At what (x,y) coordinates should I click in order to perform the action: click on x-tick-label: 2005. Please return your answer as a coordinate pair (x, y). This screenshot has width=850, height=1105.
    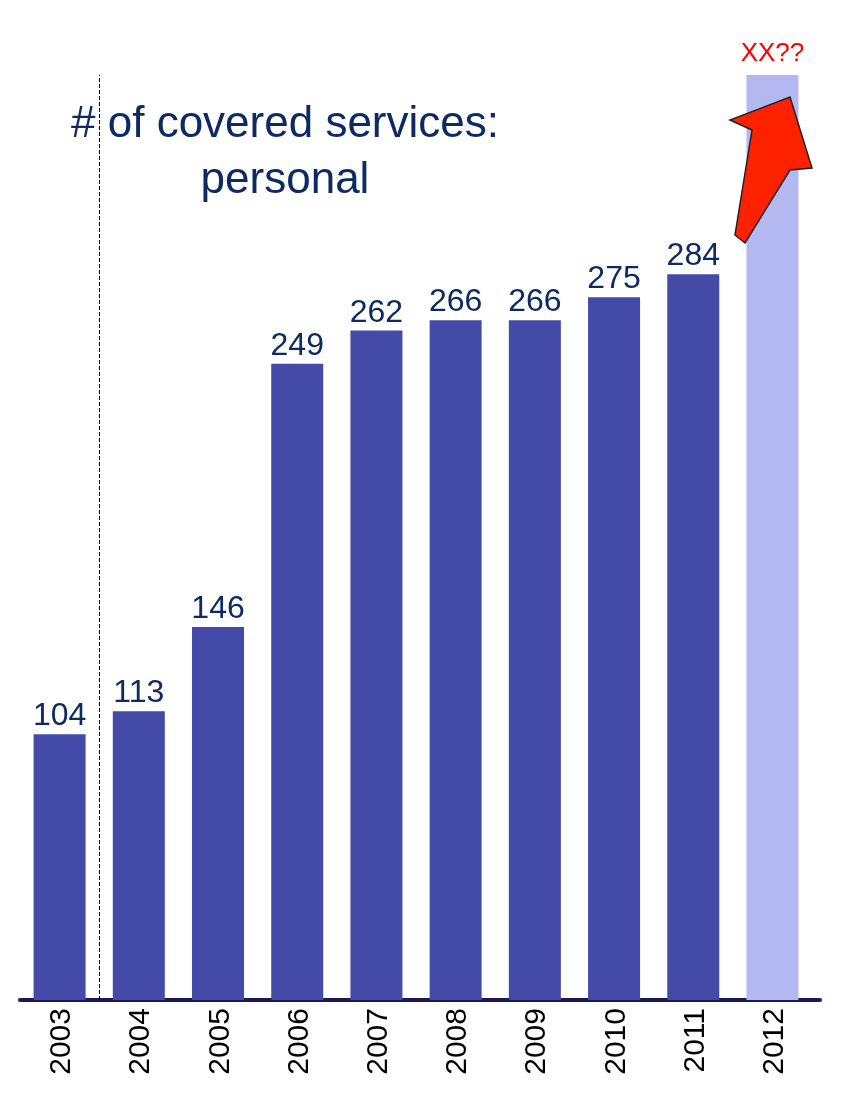
    Looking at the image, I should click on (218, 1041).